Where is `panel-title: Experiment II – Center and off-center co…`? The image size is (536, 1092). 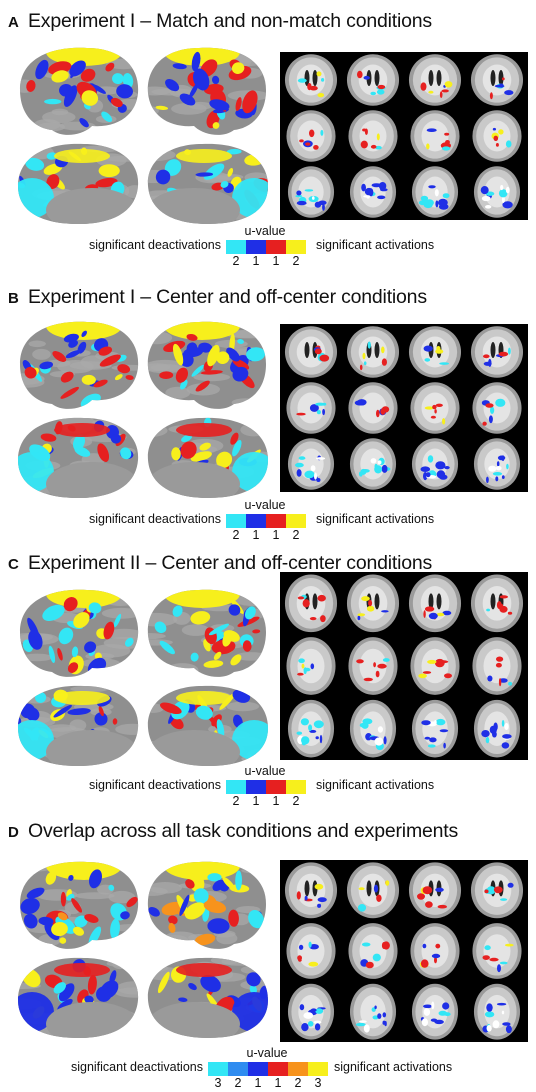
panel-title: Experiment II – Center and off-center co… is located at coordinates (230, 563).